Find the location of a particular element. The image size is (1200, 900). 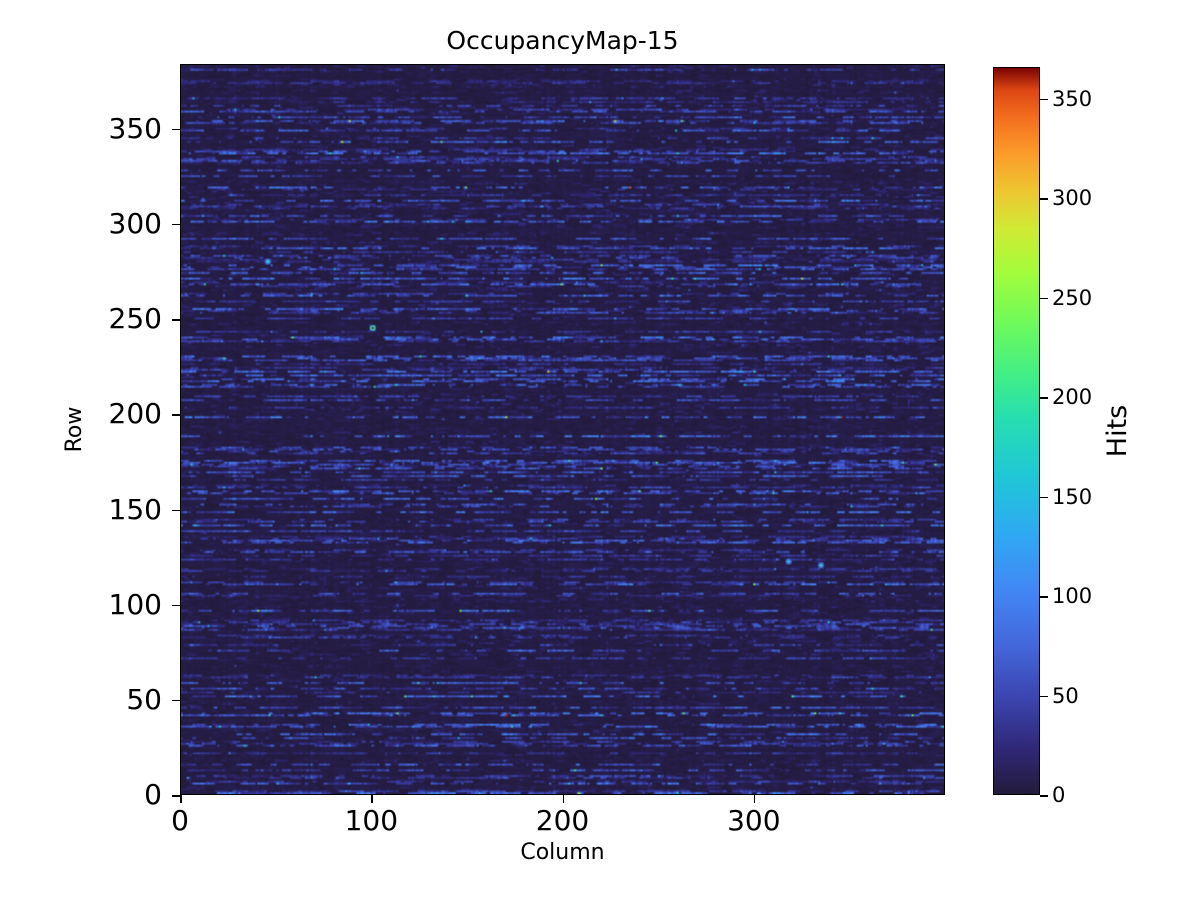

page-title: OccupancyMap-15 is located at coordinates (562, 40).